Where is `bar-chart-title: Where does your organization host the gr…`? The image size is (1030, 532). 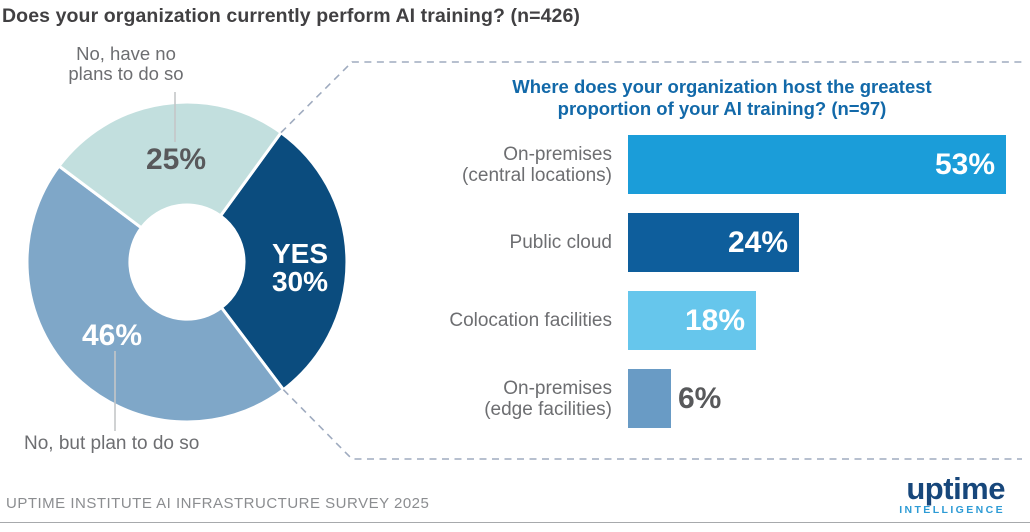 bar-chart-title: Where does your organization host the gr… is located at coordinates (722, 98).